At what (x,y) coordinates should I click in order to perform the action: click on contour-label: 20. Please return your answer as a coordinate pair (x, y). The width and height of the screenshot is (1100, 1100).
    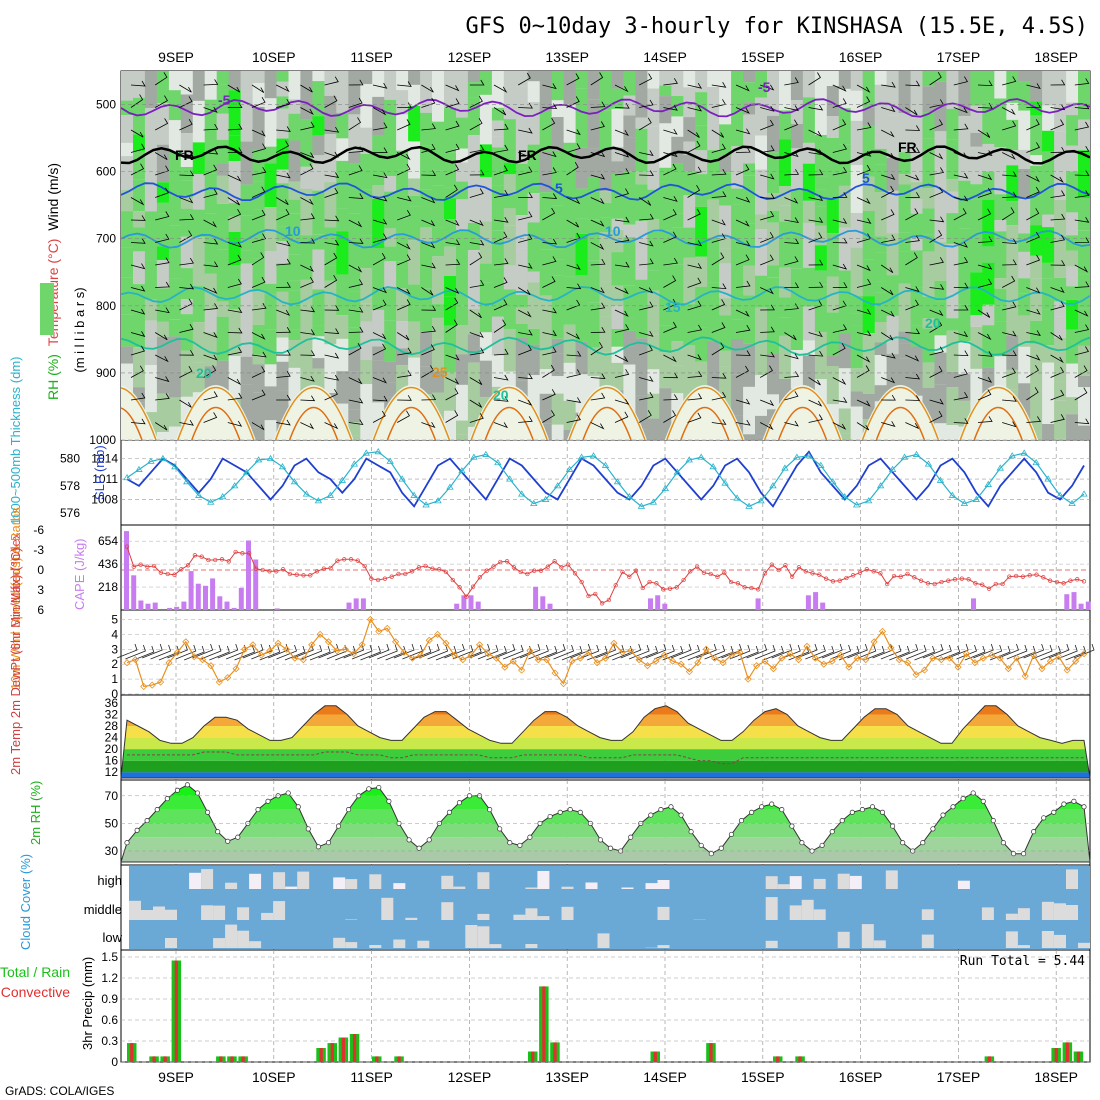
    Looking at the image, I should click on (204, 373).